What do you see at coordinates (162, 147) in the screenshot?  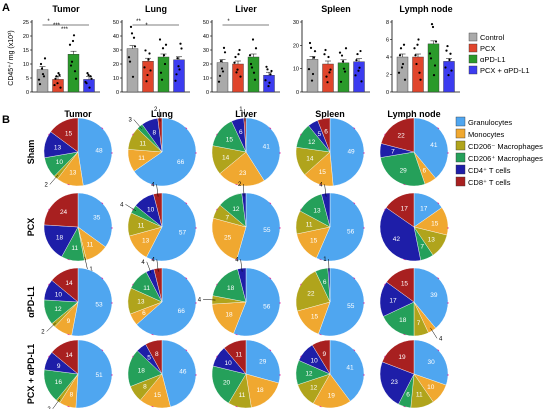 I see `pie: 66 11 11 3 8 2` at bounding box center [162, 147].